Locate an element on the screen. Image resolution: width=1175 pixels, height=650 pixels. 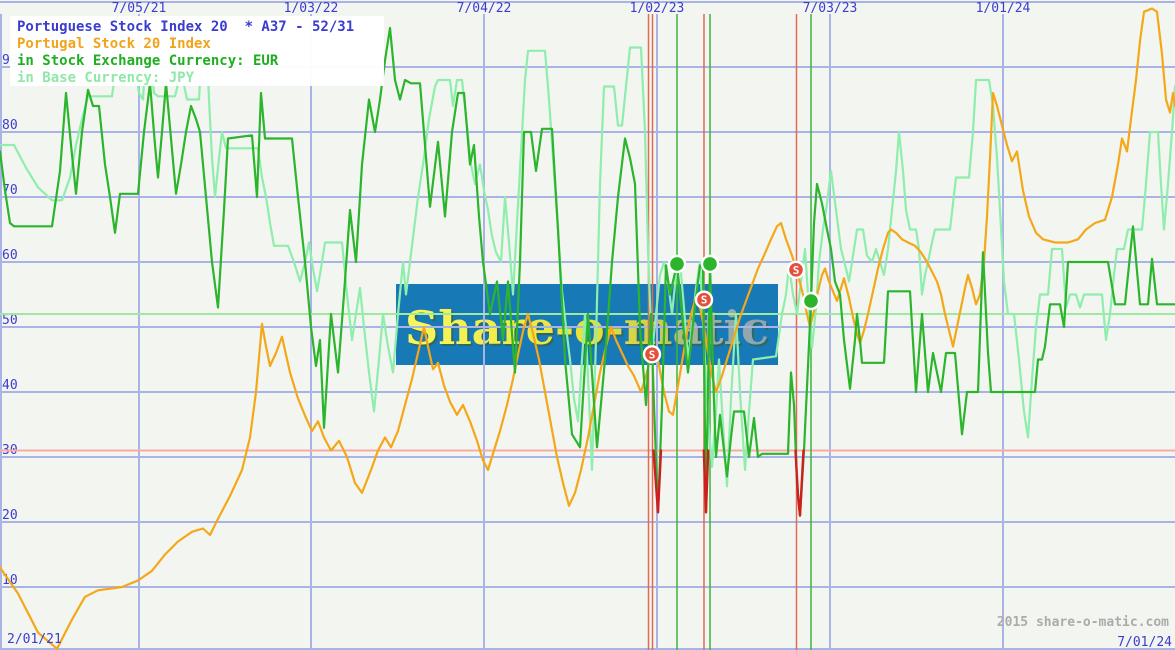
y-axis-label-20: 20 is located at coordinates (10, 515).